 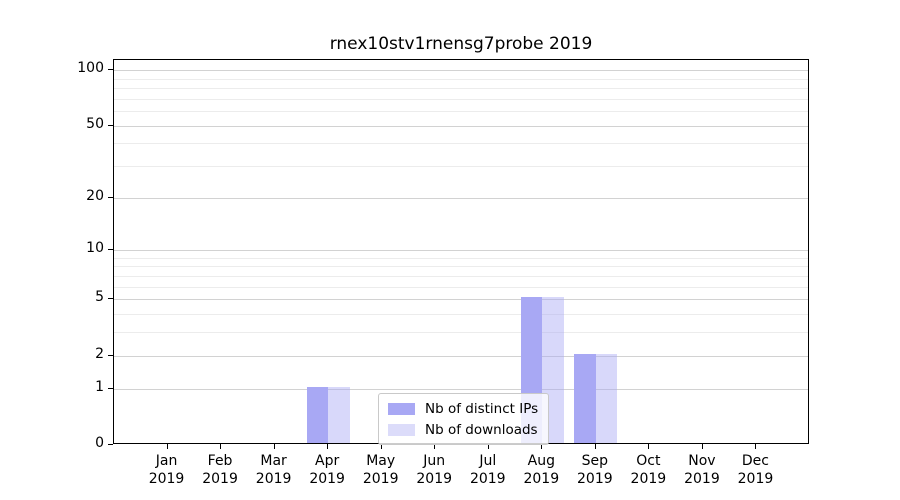 I want to click on legend-swatch-distinct-ips, so click(x=401, y=408).